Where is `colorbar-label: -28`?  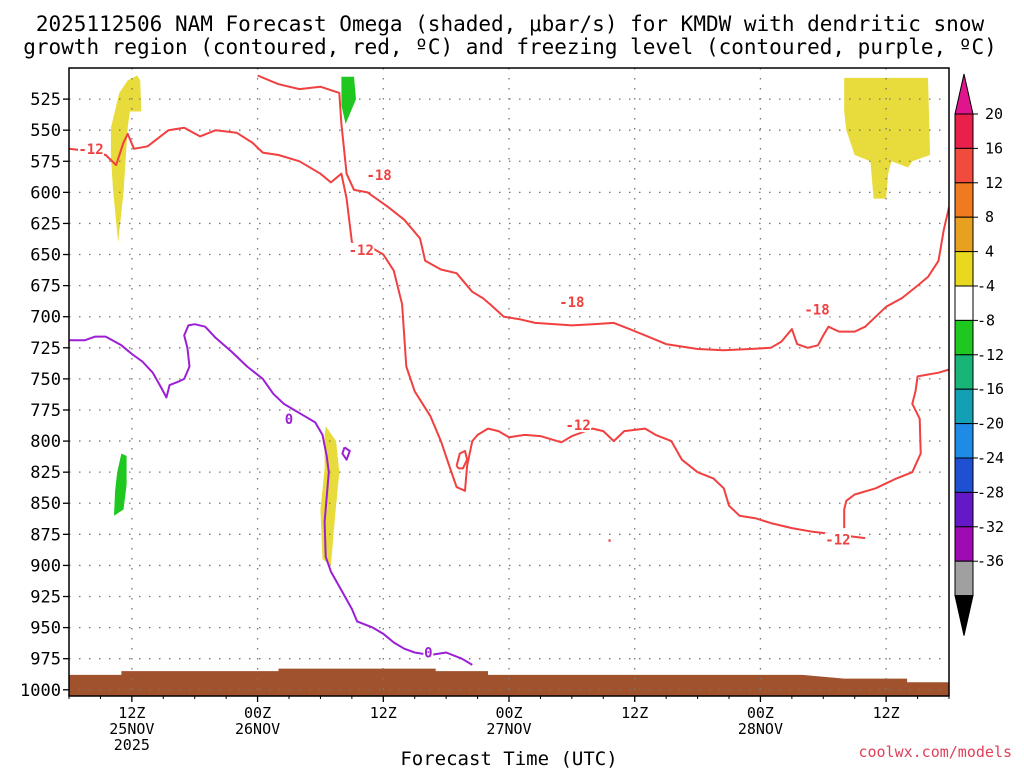
colorbar-label: -28 is located at coordinates (990, 492).